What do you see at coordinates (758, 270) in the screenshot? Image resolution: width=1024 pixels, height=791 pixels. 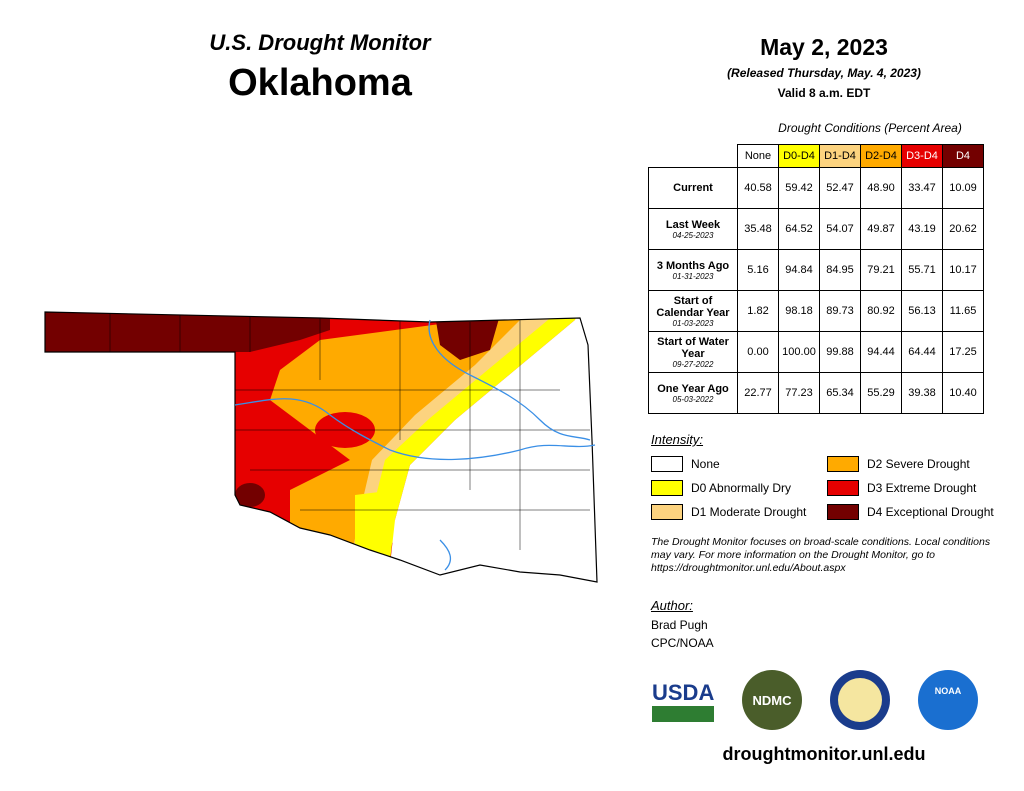 I see `cell: 5.16` at bounding box center [758, 270].